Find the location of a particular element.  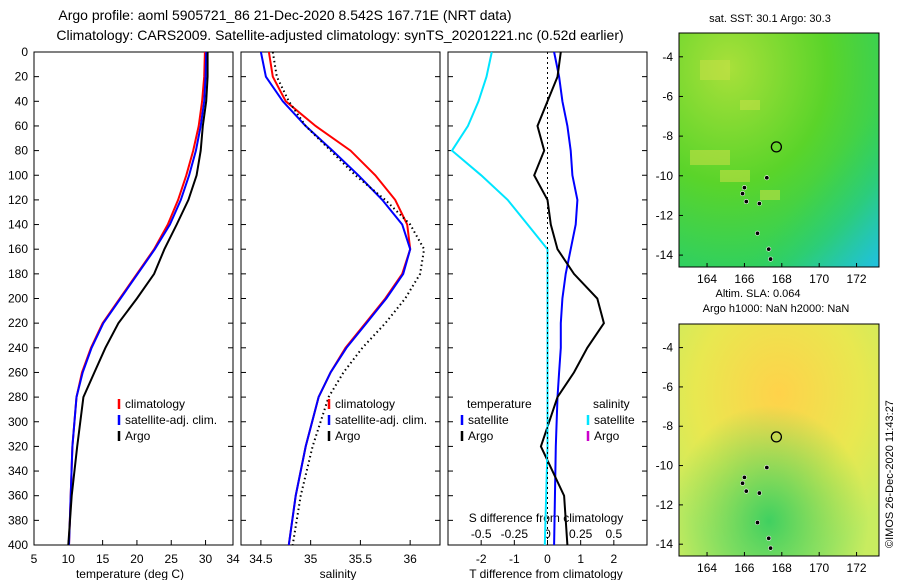

depth-tick-label: 100 is located at coordinates (18, 175).